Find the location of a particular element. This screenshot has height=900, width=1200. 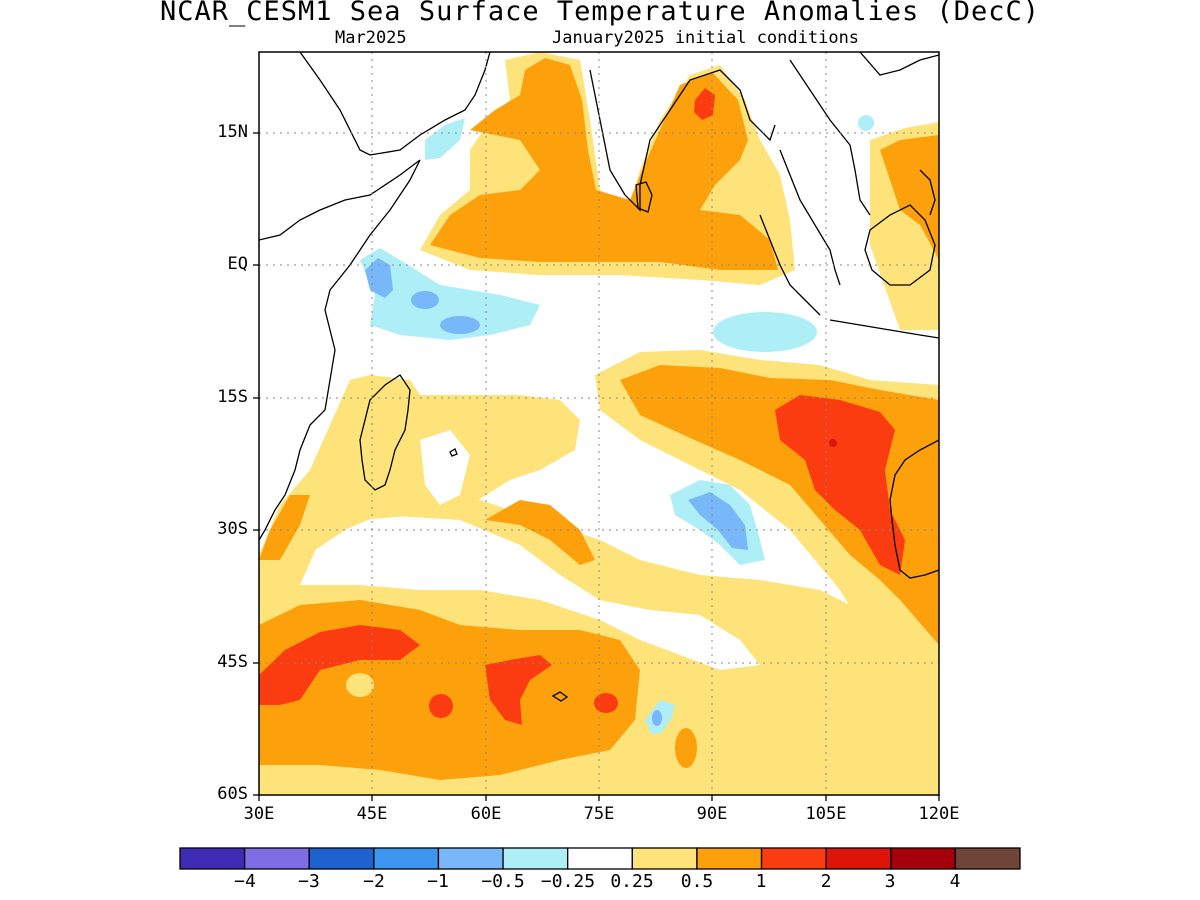

anomaly-region-south-red-small2 is located at coordinates (441, 706).